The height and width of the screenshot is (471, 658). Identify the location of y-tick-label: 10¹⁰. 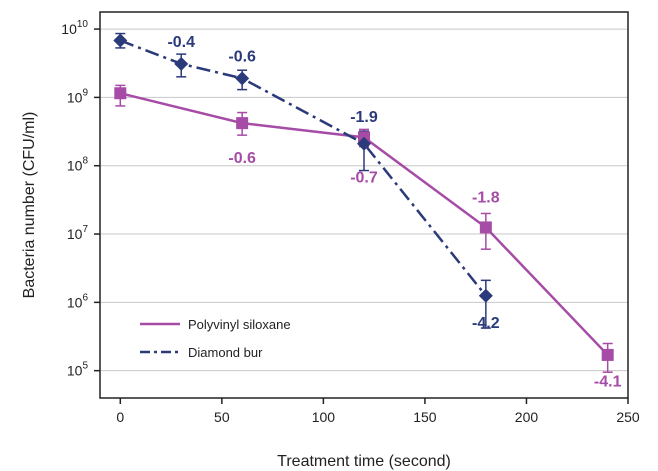
(74, 28).